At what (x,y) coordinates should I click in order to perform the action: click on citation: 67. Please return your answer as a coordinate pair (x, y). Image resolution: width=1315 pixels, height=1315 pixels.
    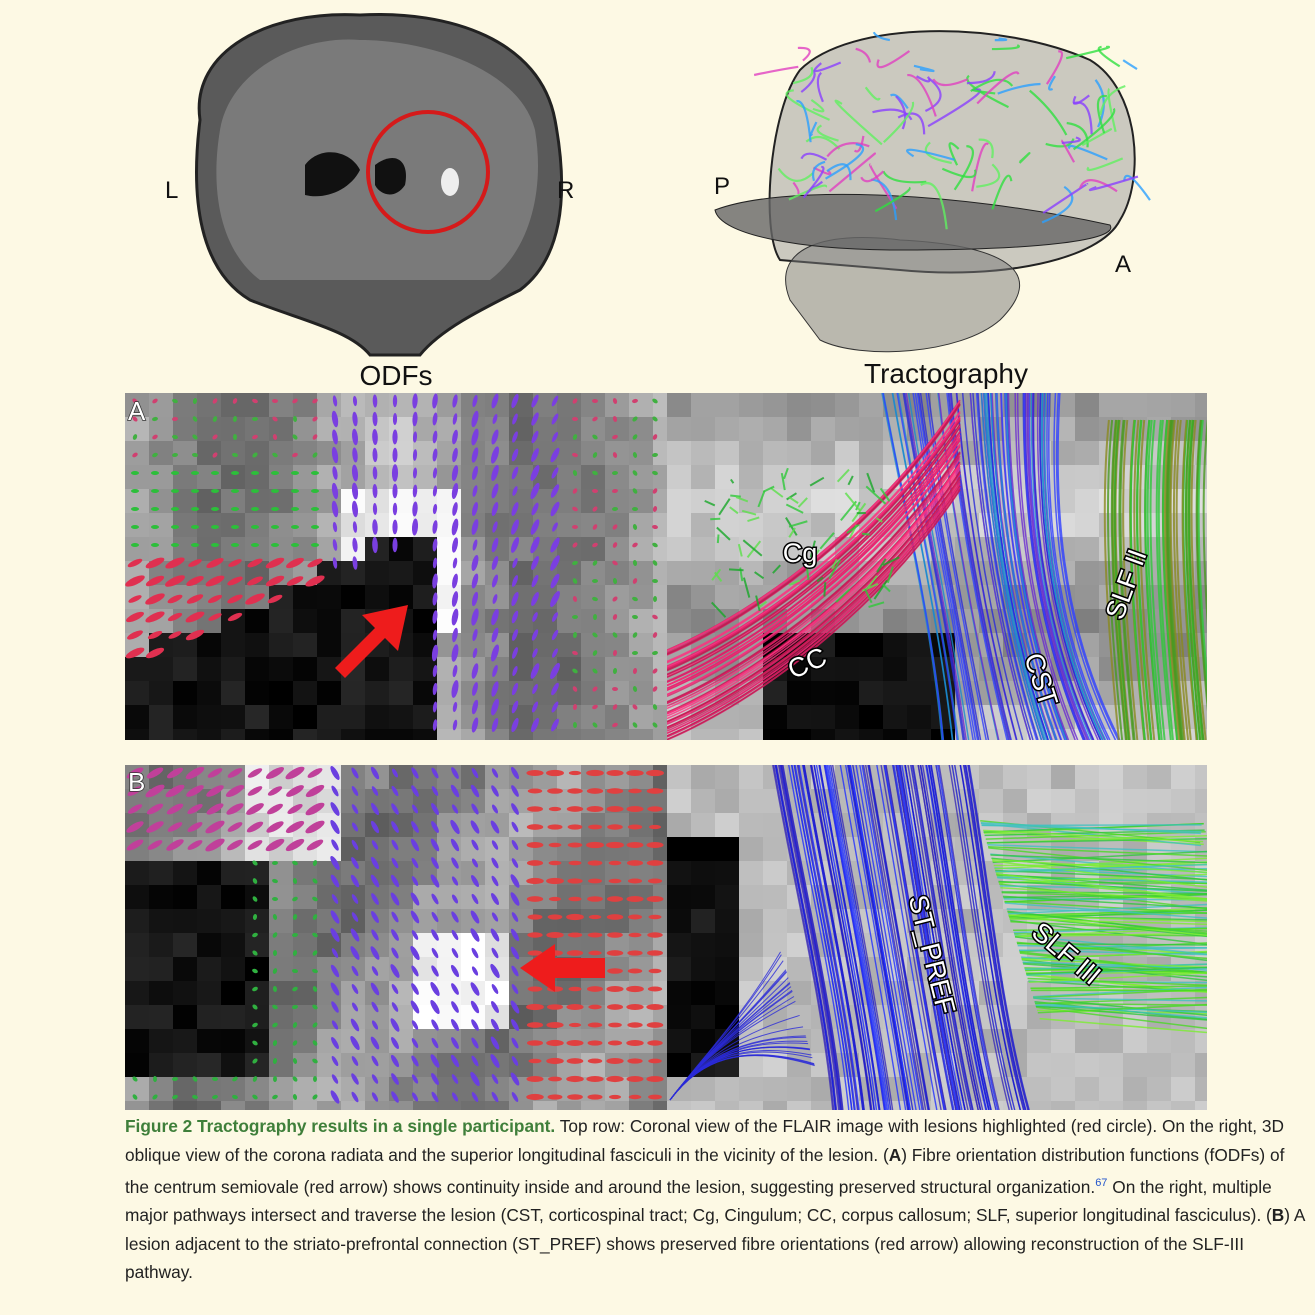
    Looking at the image, I should click on (1101, 1183).